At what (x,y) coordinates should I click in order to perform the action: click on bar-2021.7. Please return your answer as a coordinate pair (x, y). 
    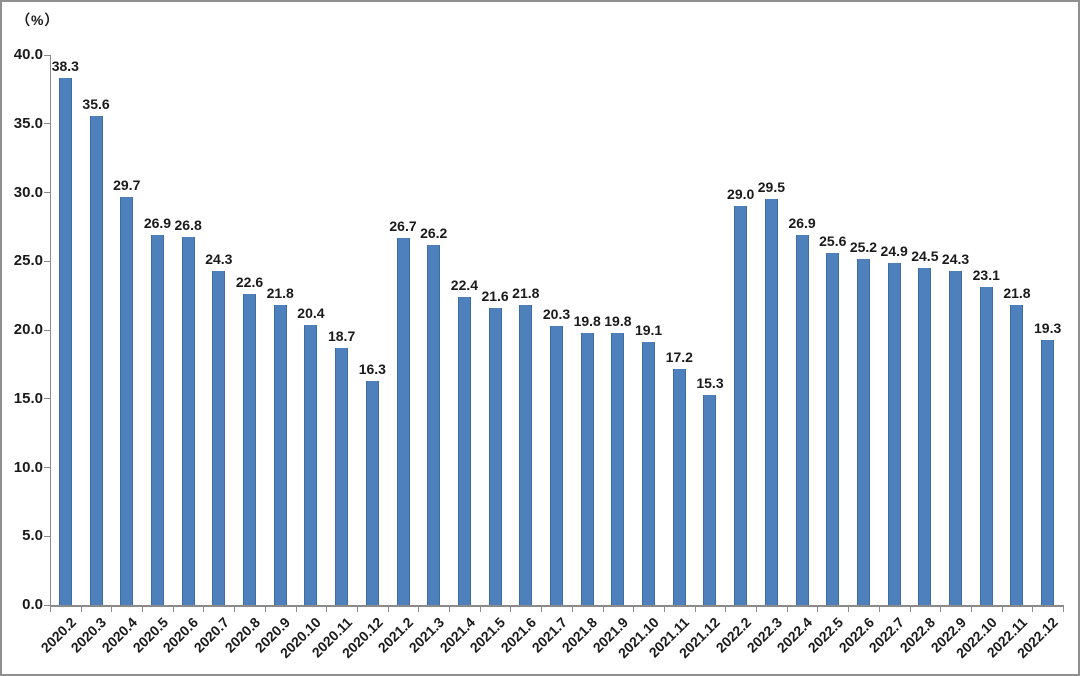
    Looking at the image, I should click on (556, 465).